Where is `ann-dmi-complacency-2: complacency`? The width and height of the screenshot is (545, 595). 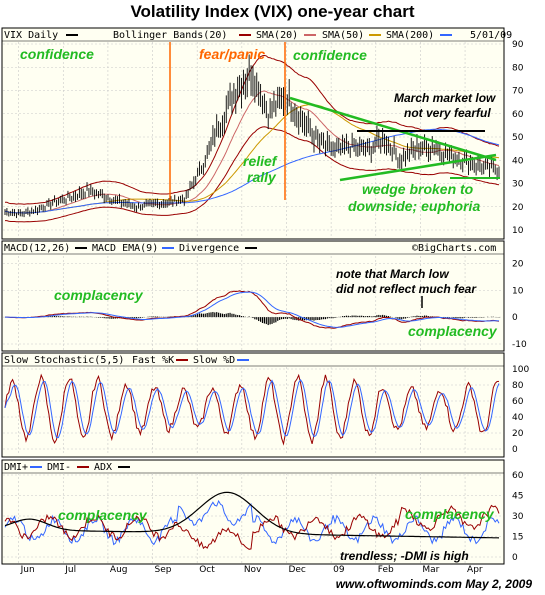 ann-dmi-complacency-2: complacency is located at coordinates (450, 514).